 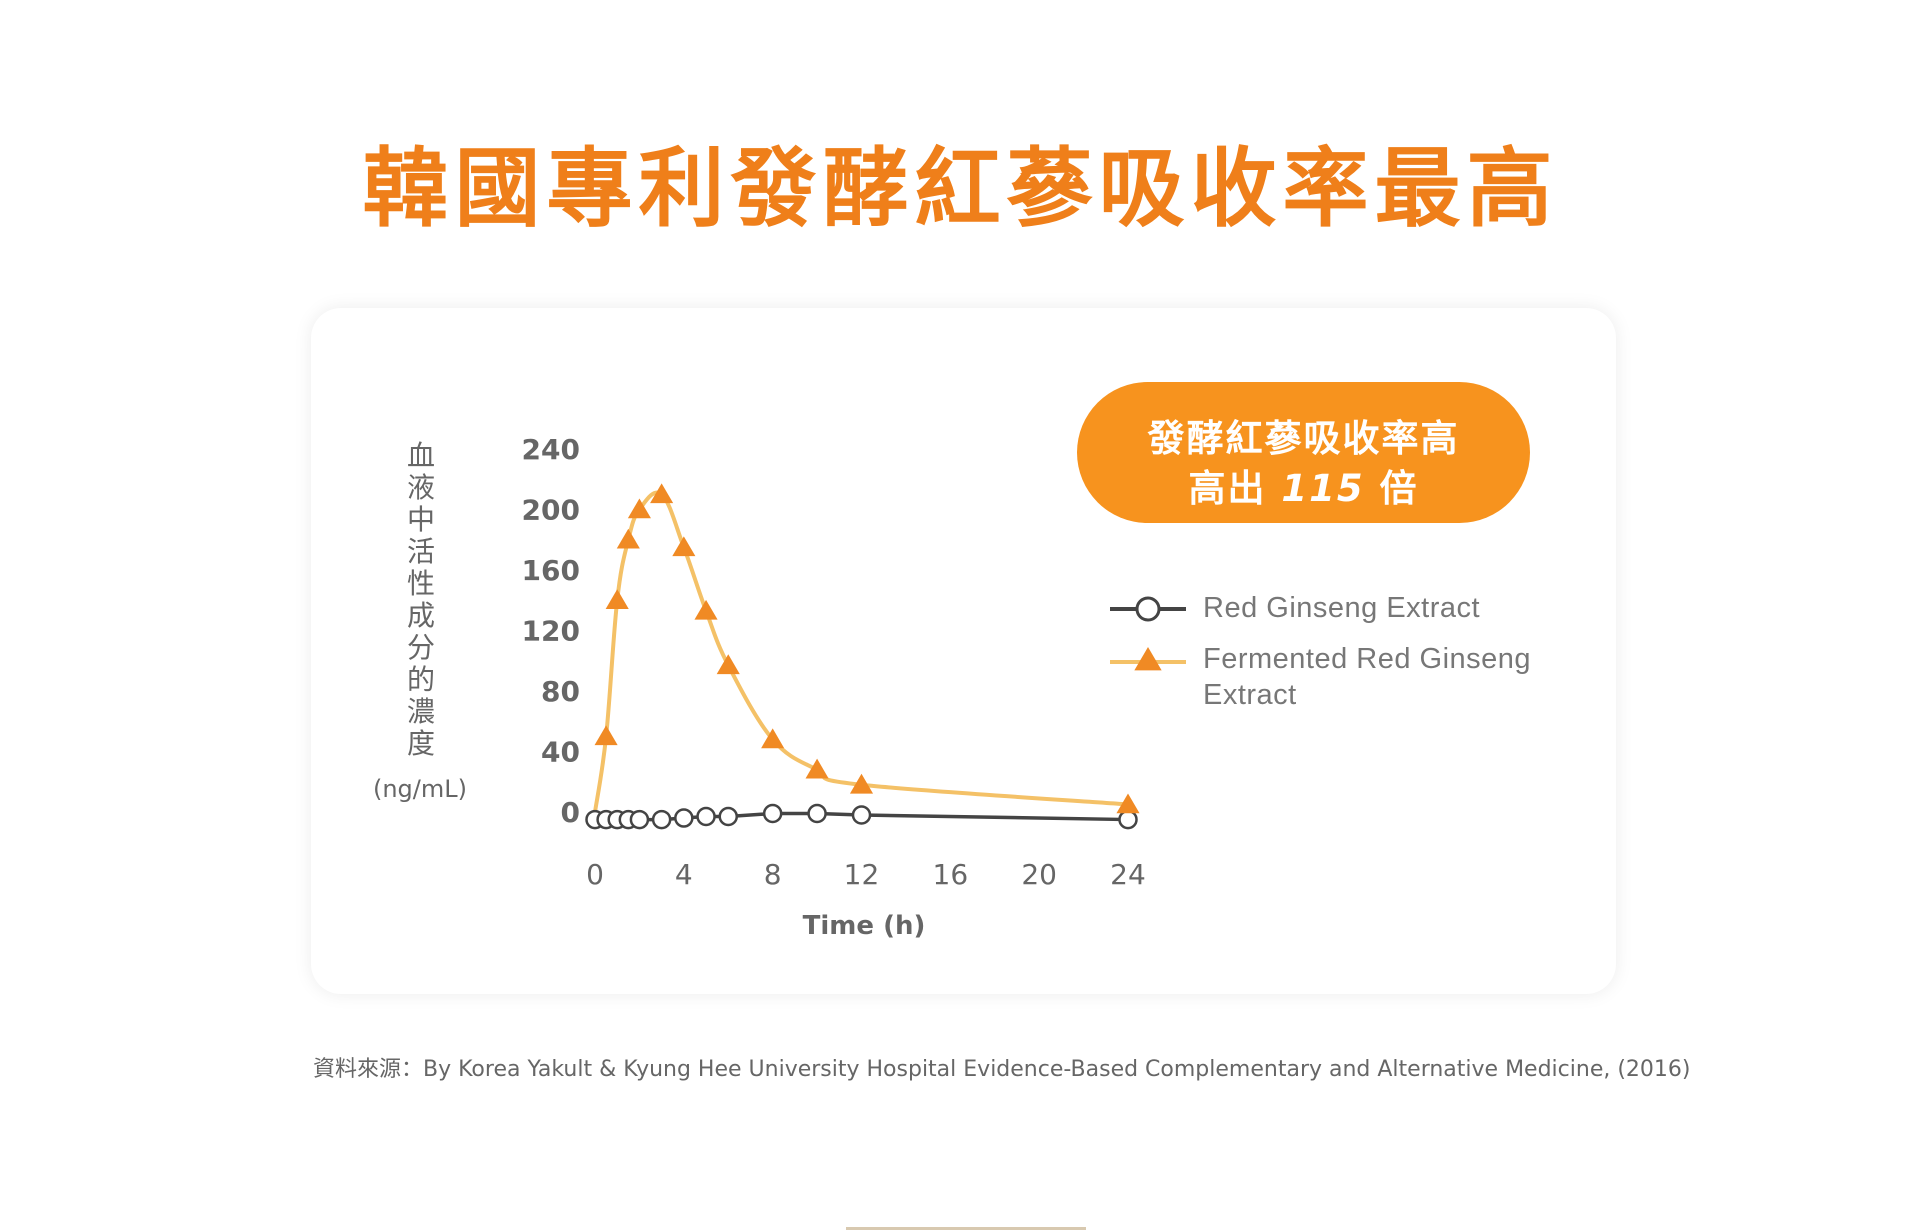 What do you see at coordinates (420, 711) in the screenshot?
I see `y-axis-label-char: 濃` at bounding box center [420, 711].